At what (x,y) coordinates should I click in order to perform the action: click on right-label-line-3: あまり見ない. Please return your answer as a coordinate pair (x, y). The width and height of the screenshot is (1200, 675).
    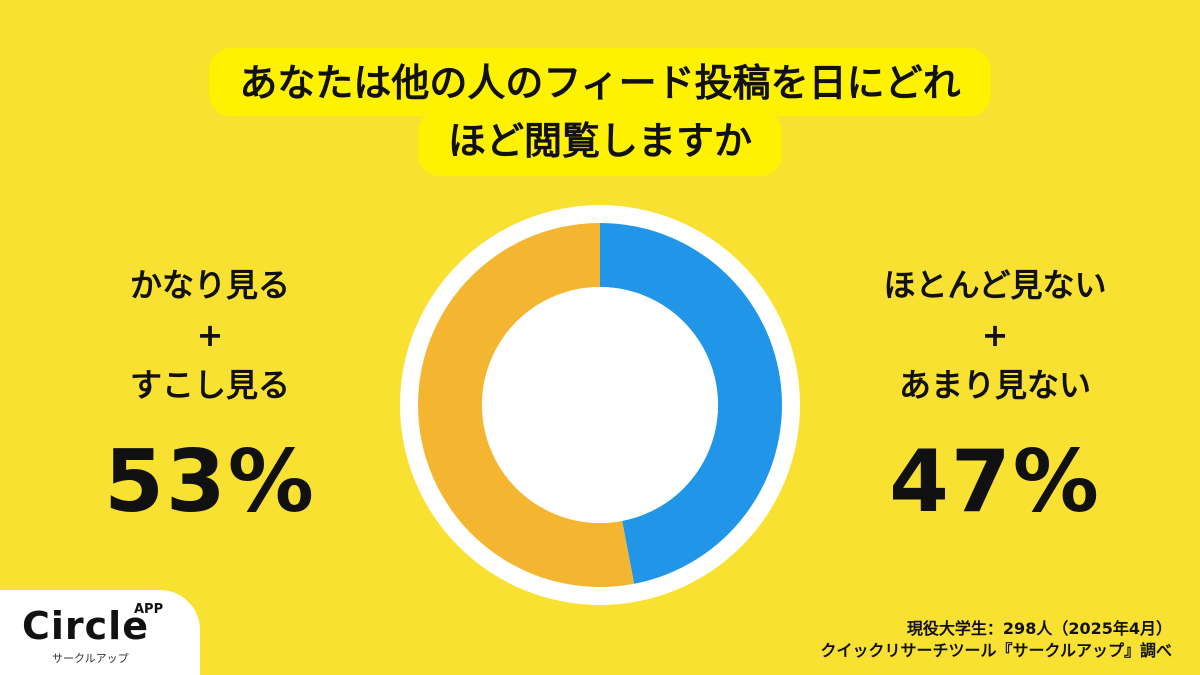
    Looking at the image, I should click on (994, 385).